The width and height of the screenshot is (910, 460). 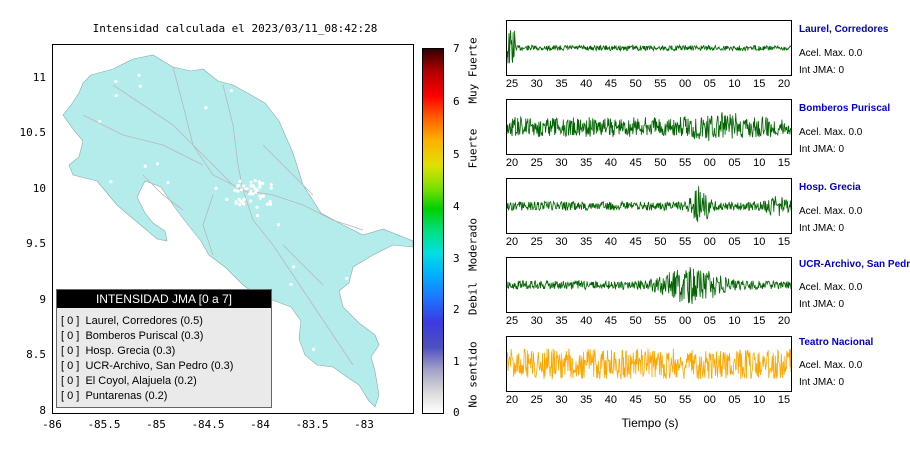 I want to click on waveform-tick: 35, so click(x=561, y=321).